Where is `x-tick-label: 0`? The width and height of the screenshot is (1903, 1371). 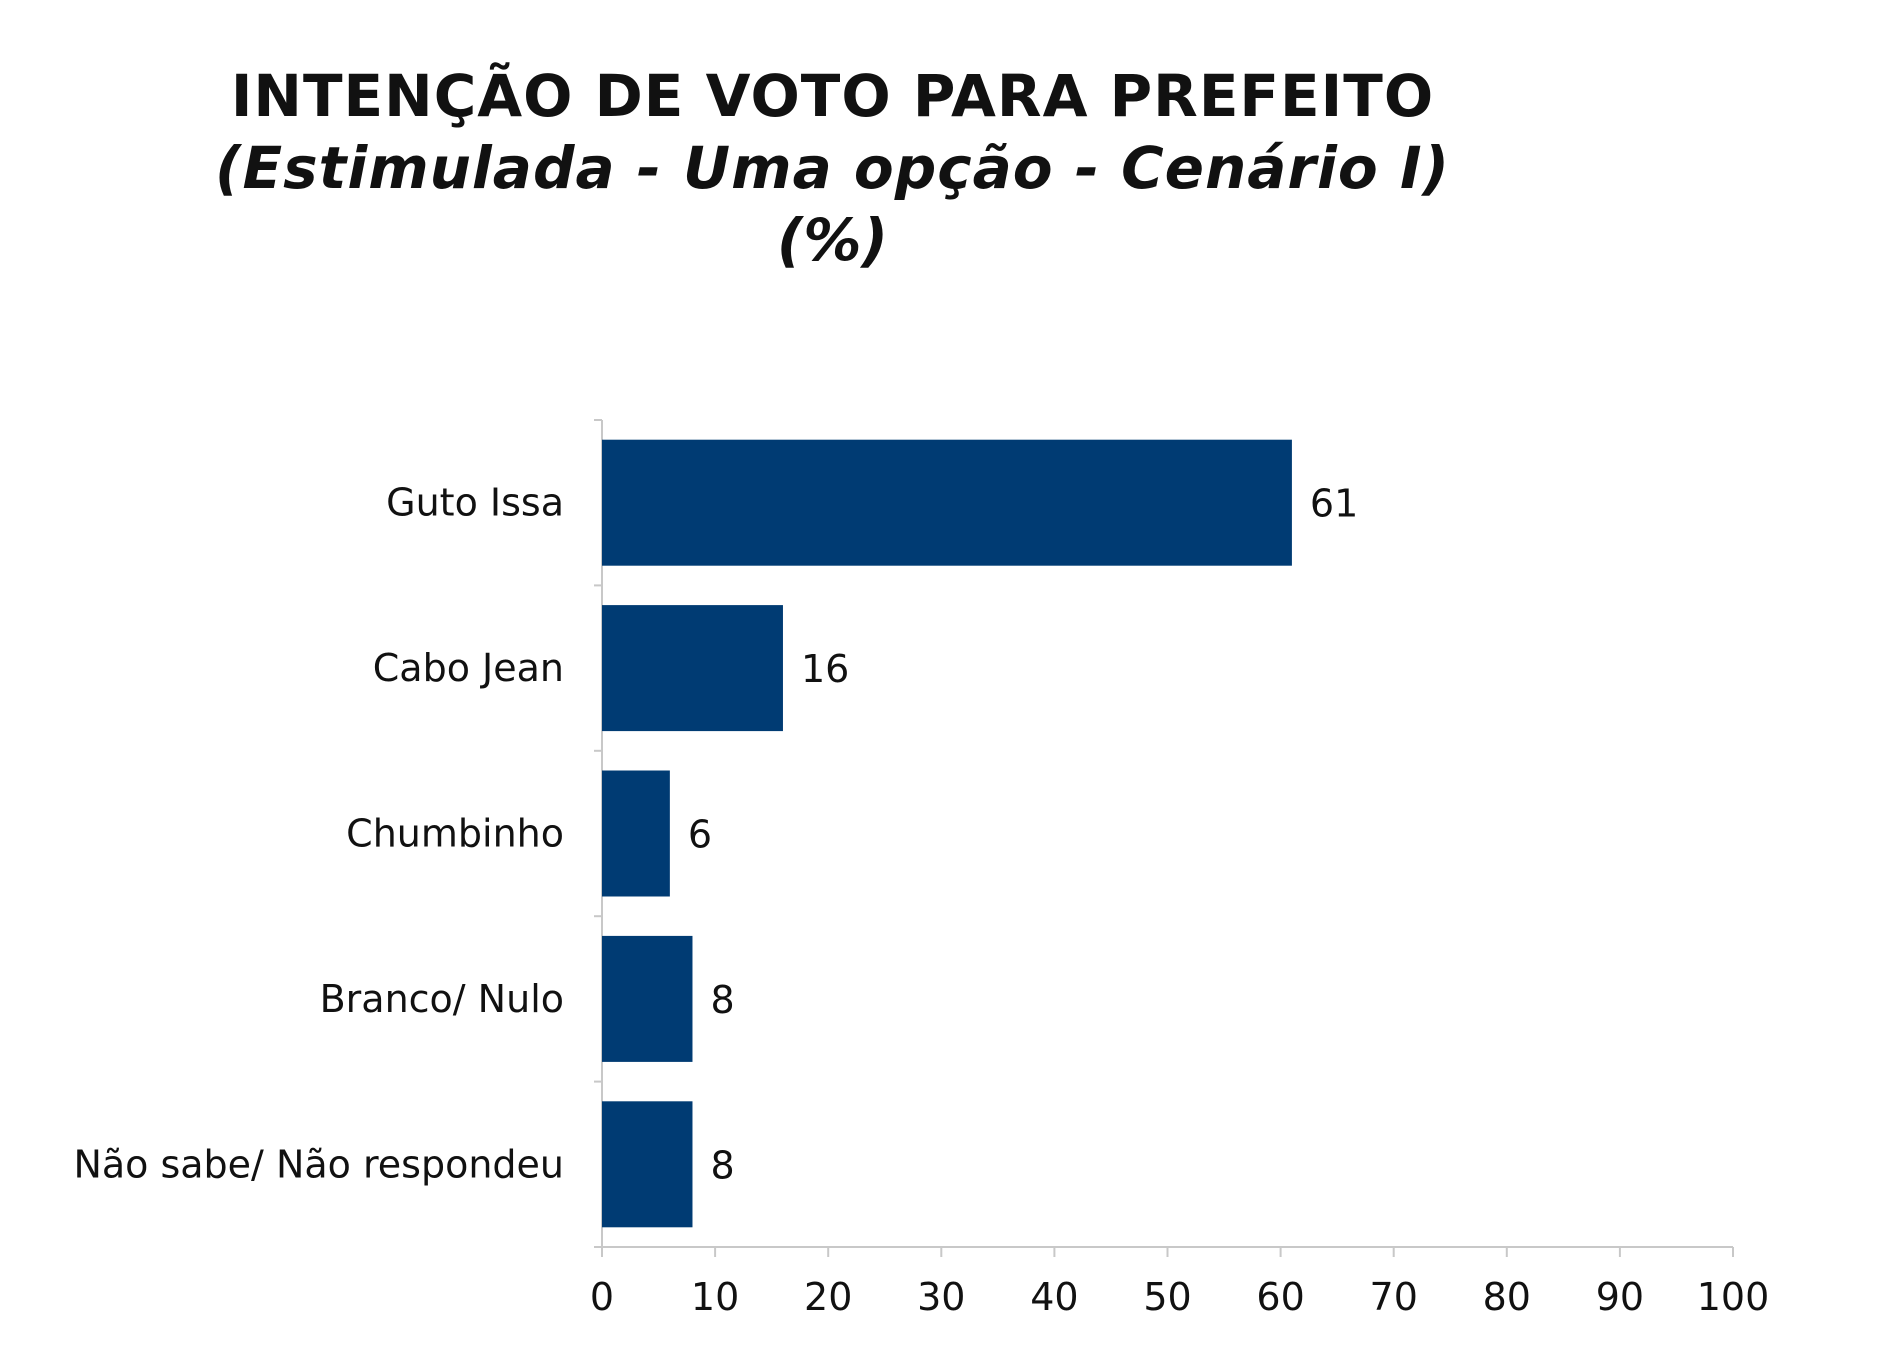
x-tick-label: 0 is located at coordinates (602, 1297).